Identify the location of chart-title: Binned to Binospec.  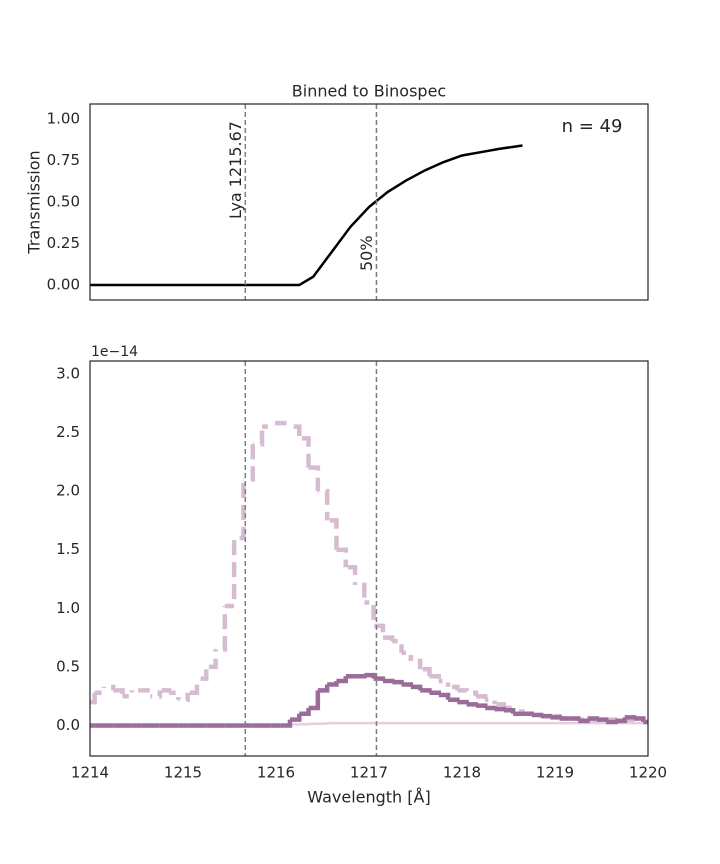
(369, 91).